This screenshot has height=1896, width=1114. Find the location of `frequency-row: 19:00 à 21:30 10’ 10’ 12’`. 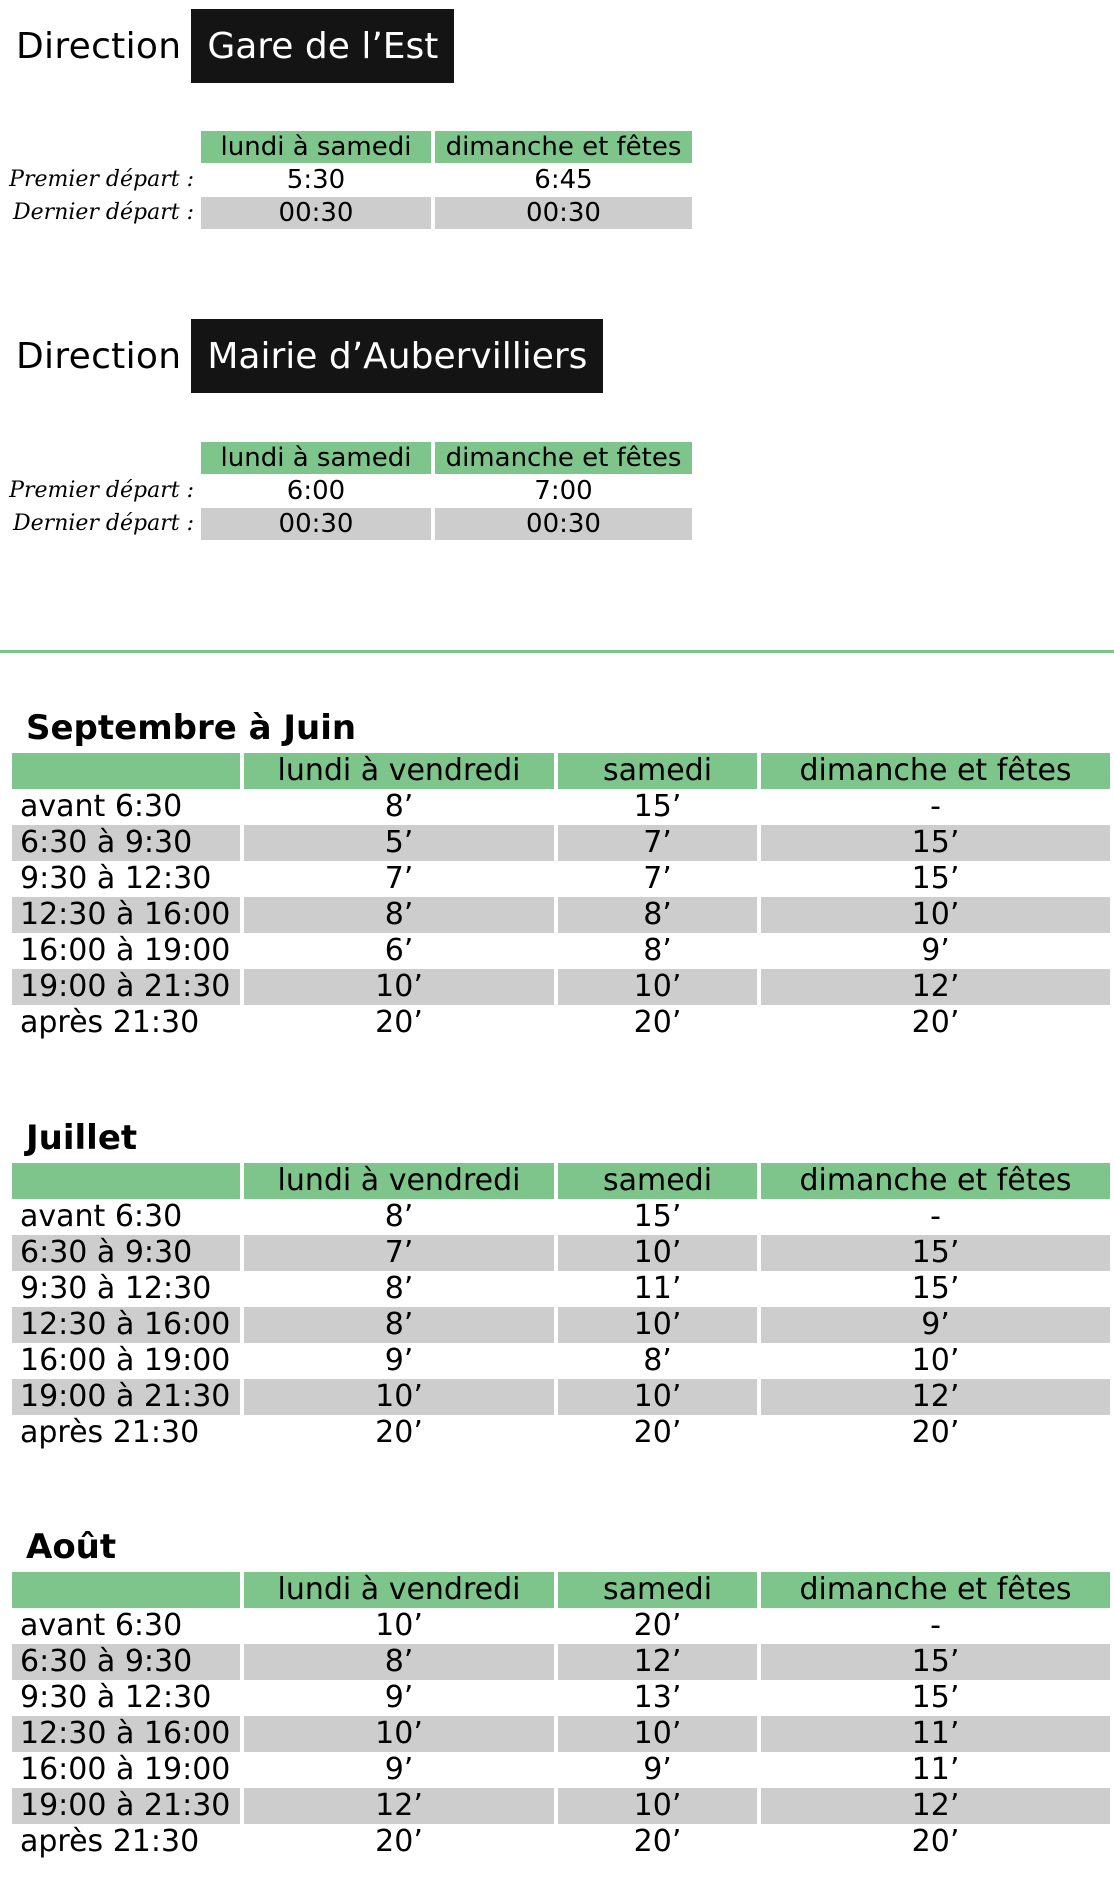

frequency-row: 19:00 à 21:30 10’ 10’ 12’ is located at coordinates (557, 987).